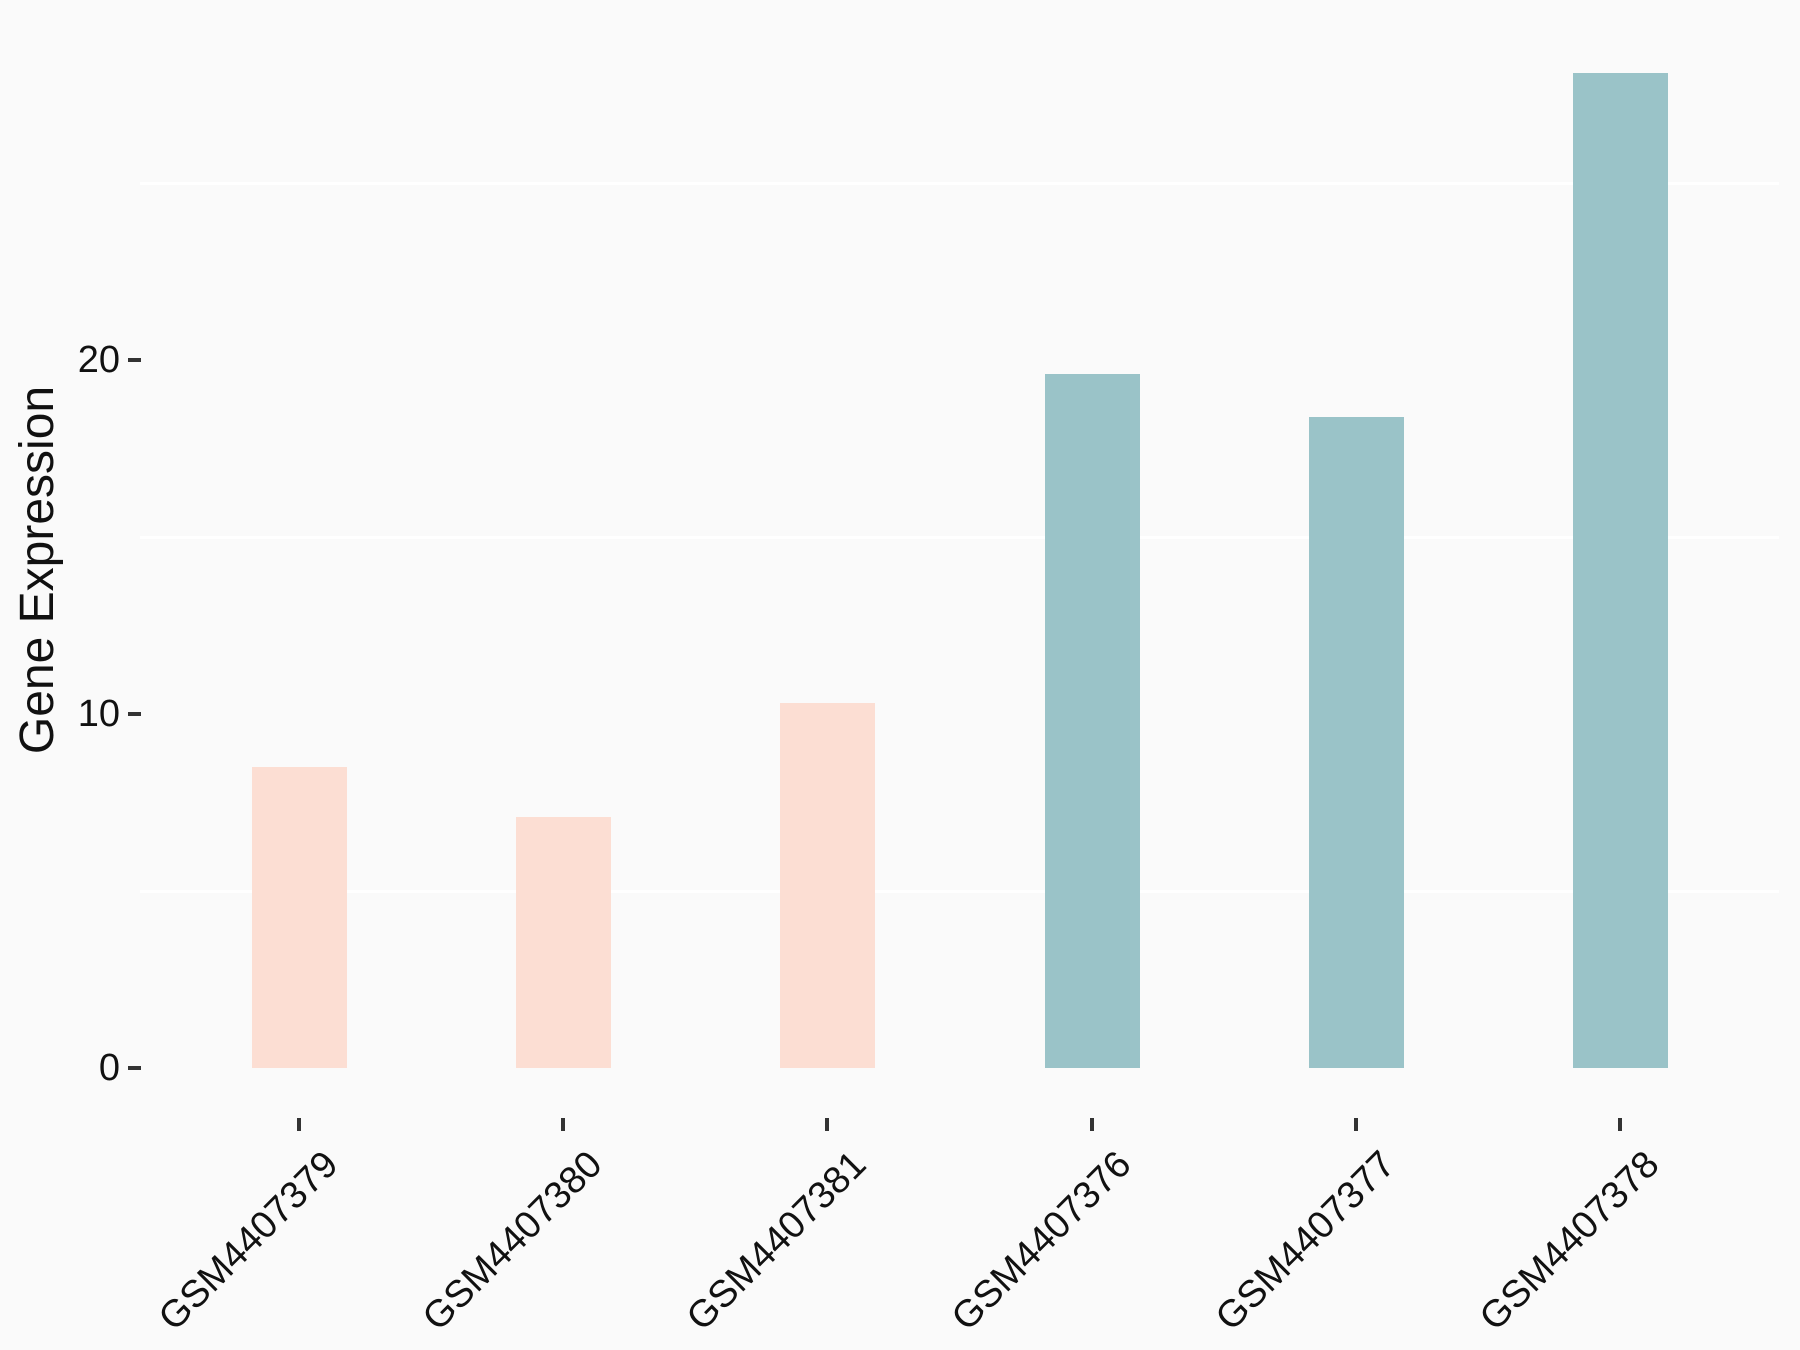  I want to click on bar-GSM4407381, so click(827, 885).